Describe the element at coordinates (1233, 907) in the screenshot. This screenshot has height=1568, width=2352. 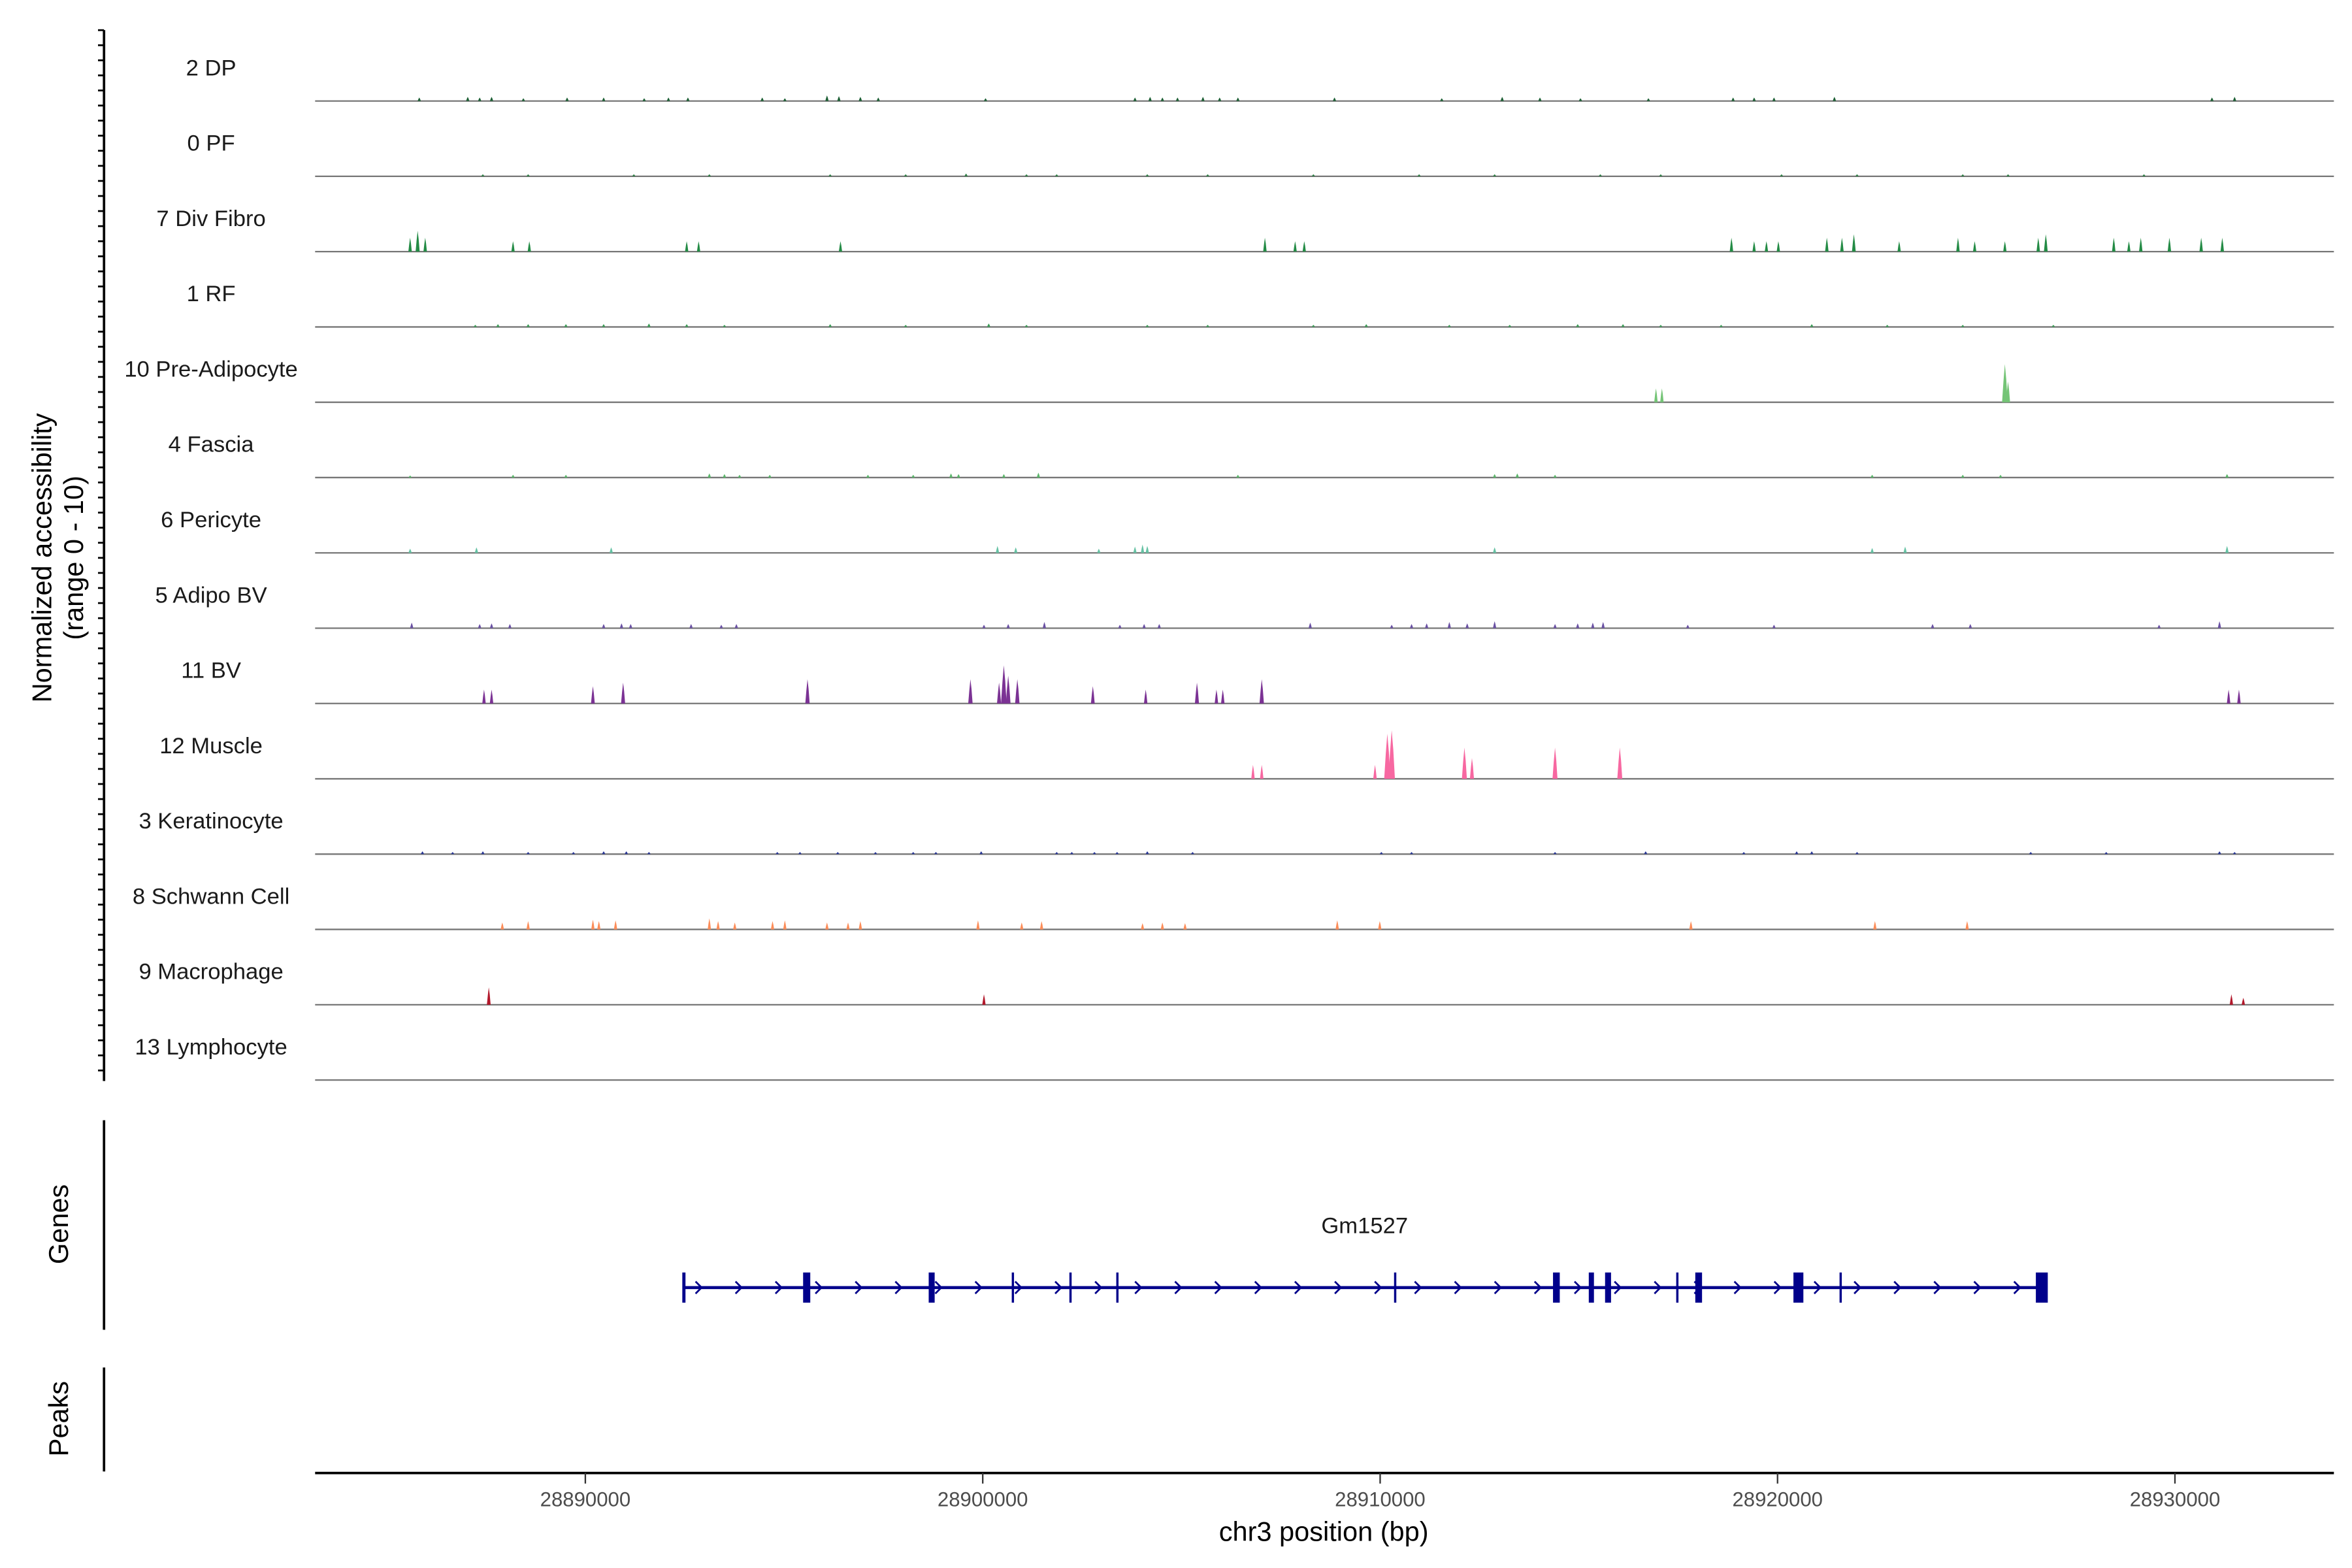
I see `track-8-schwann-cell: 8 Schwann Cell` at that location.